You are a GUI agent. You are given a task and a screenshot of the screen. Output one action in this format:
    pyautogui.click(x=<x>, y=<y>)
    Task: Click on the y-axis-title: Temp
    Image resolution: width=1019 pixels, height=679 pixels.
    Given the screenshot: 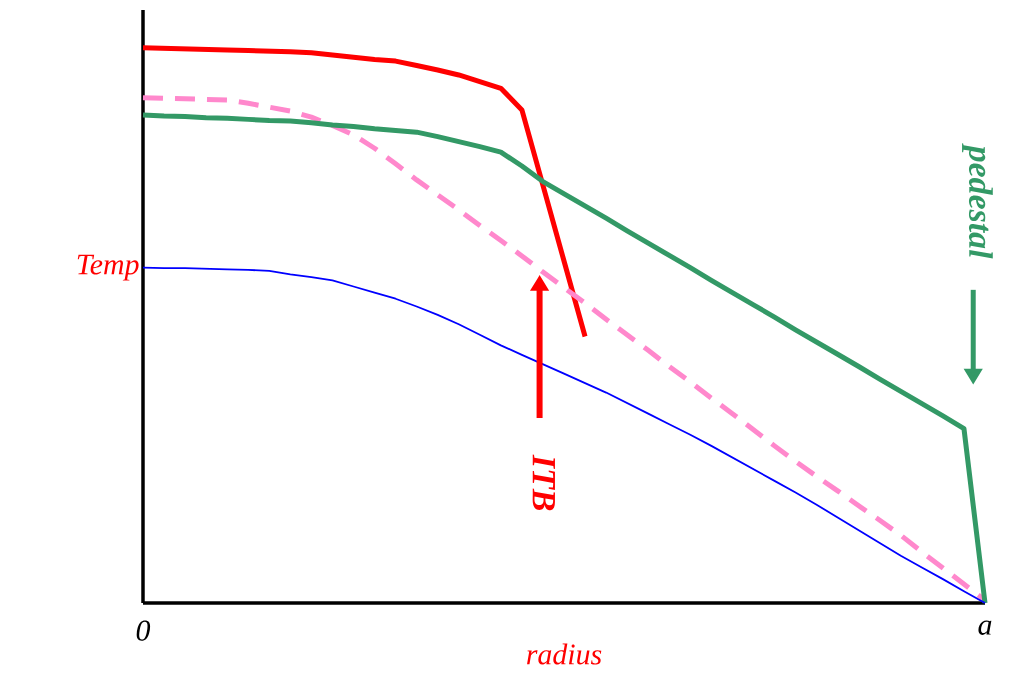 What is the action you would take?
    pyautogui.click(x=108, y=267)
    